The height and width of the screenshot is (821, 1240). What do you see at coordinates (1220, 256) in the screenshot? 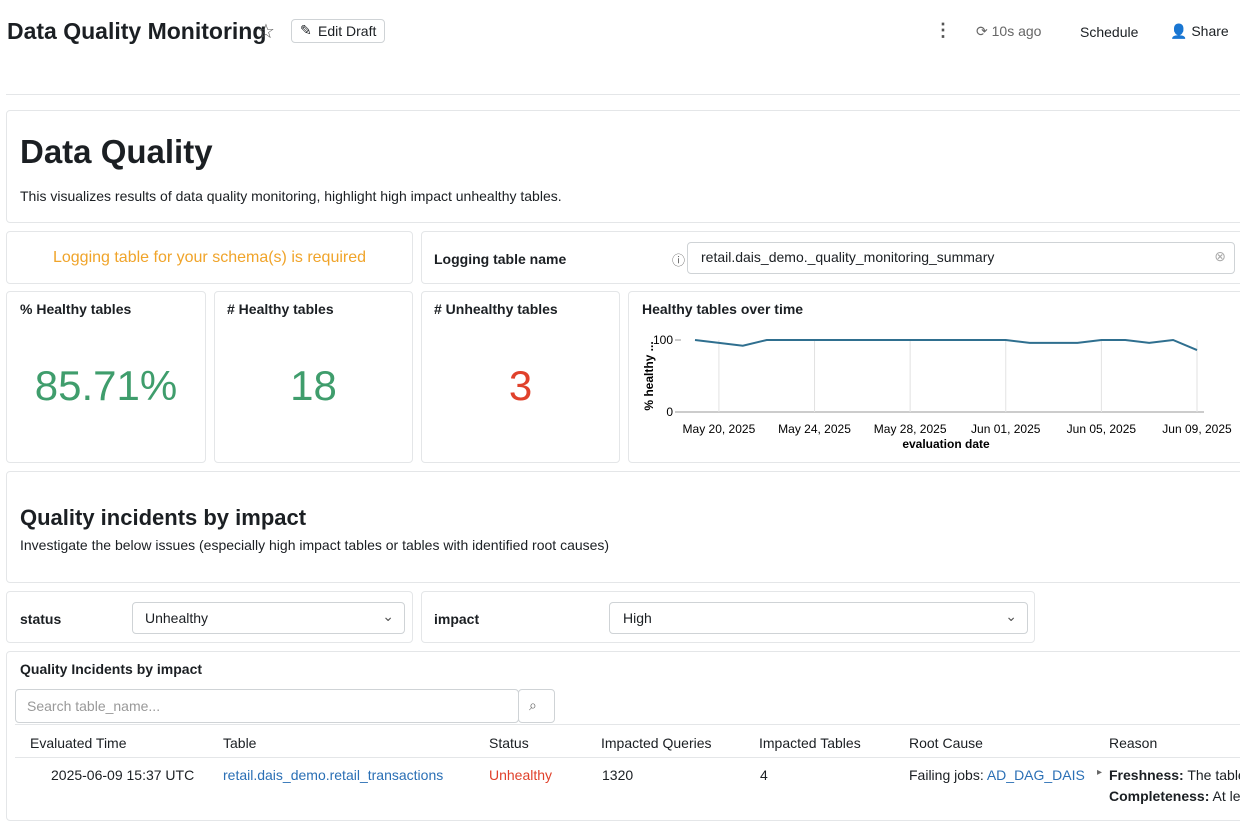
I see `clear-icon: ⊗` at bounding box center [1220, 256].